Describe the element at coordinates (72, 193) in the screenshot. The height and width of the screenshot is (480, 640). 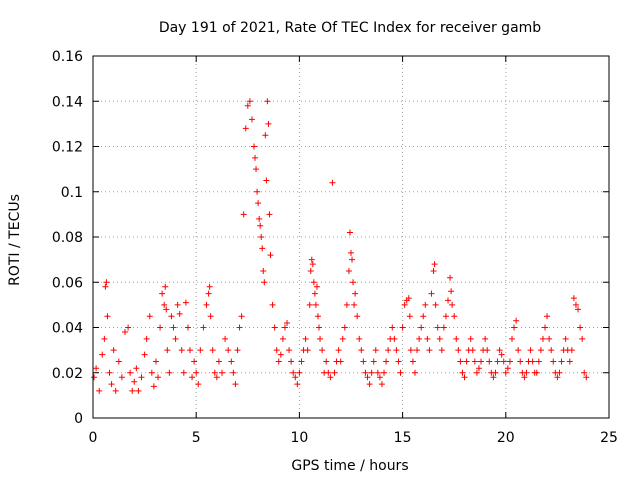
I see `y-tick-label: 0.1` at that location.